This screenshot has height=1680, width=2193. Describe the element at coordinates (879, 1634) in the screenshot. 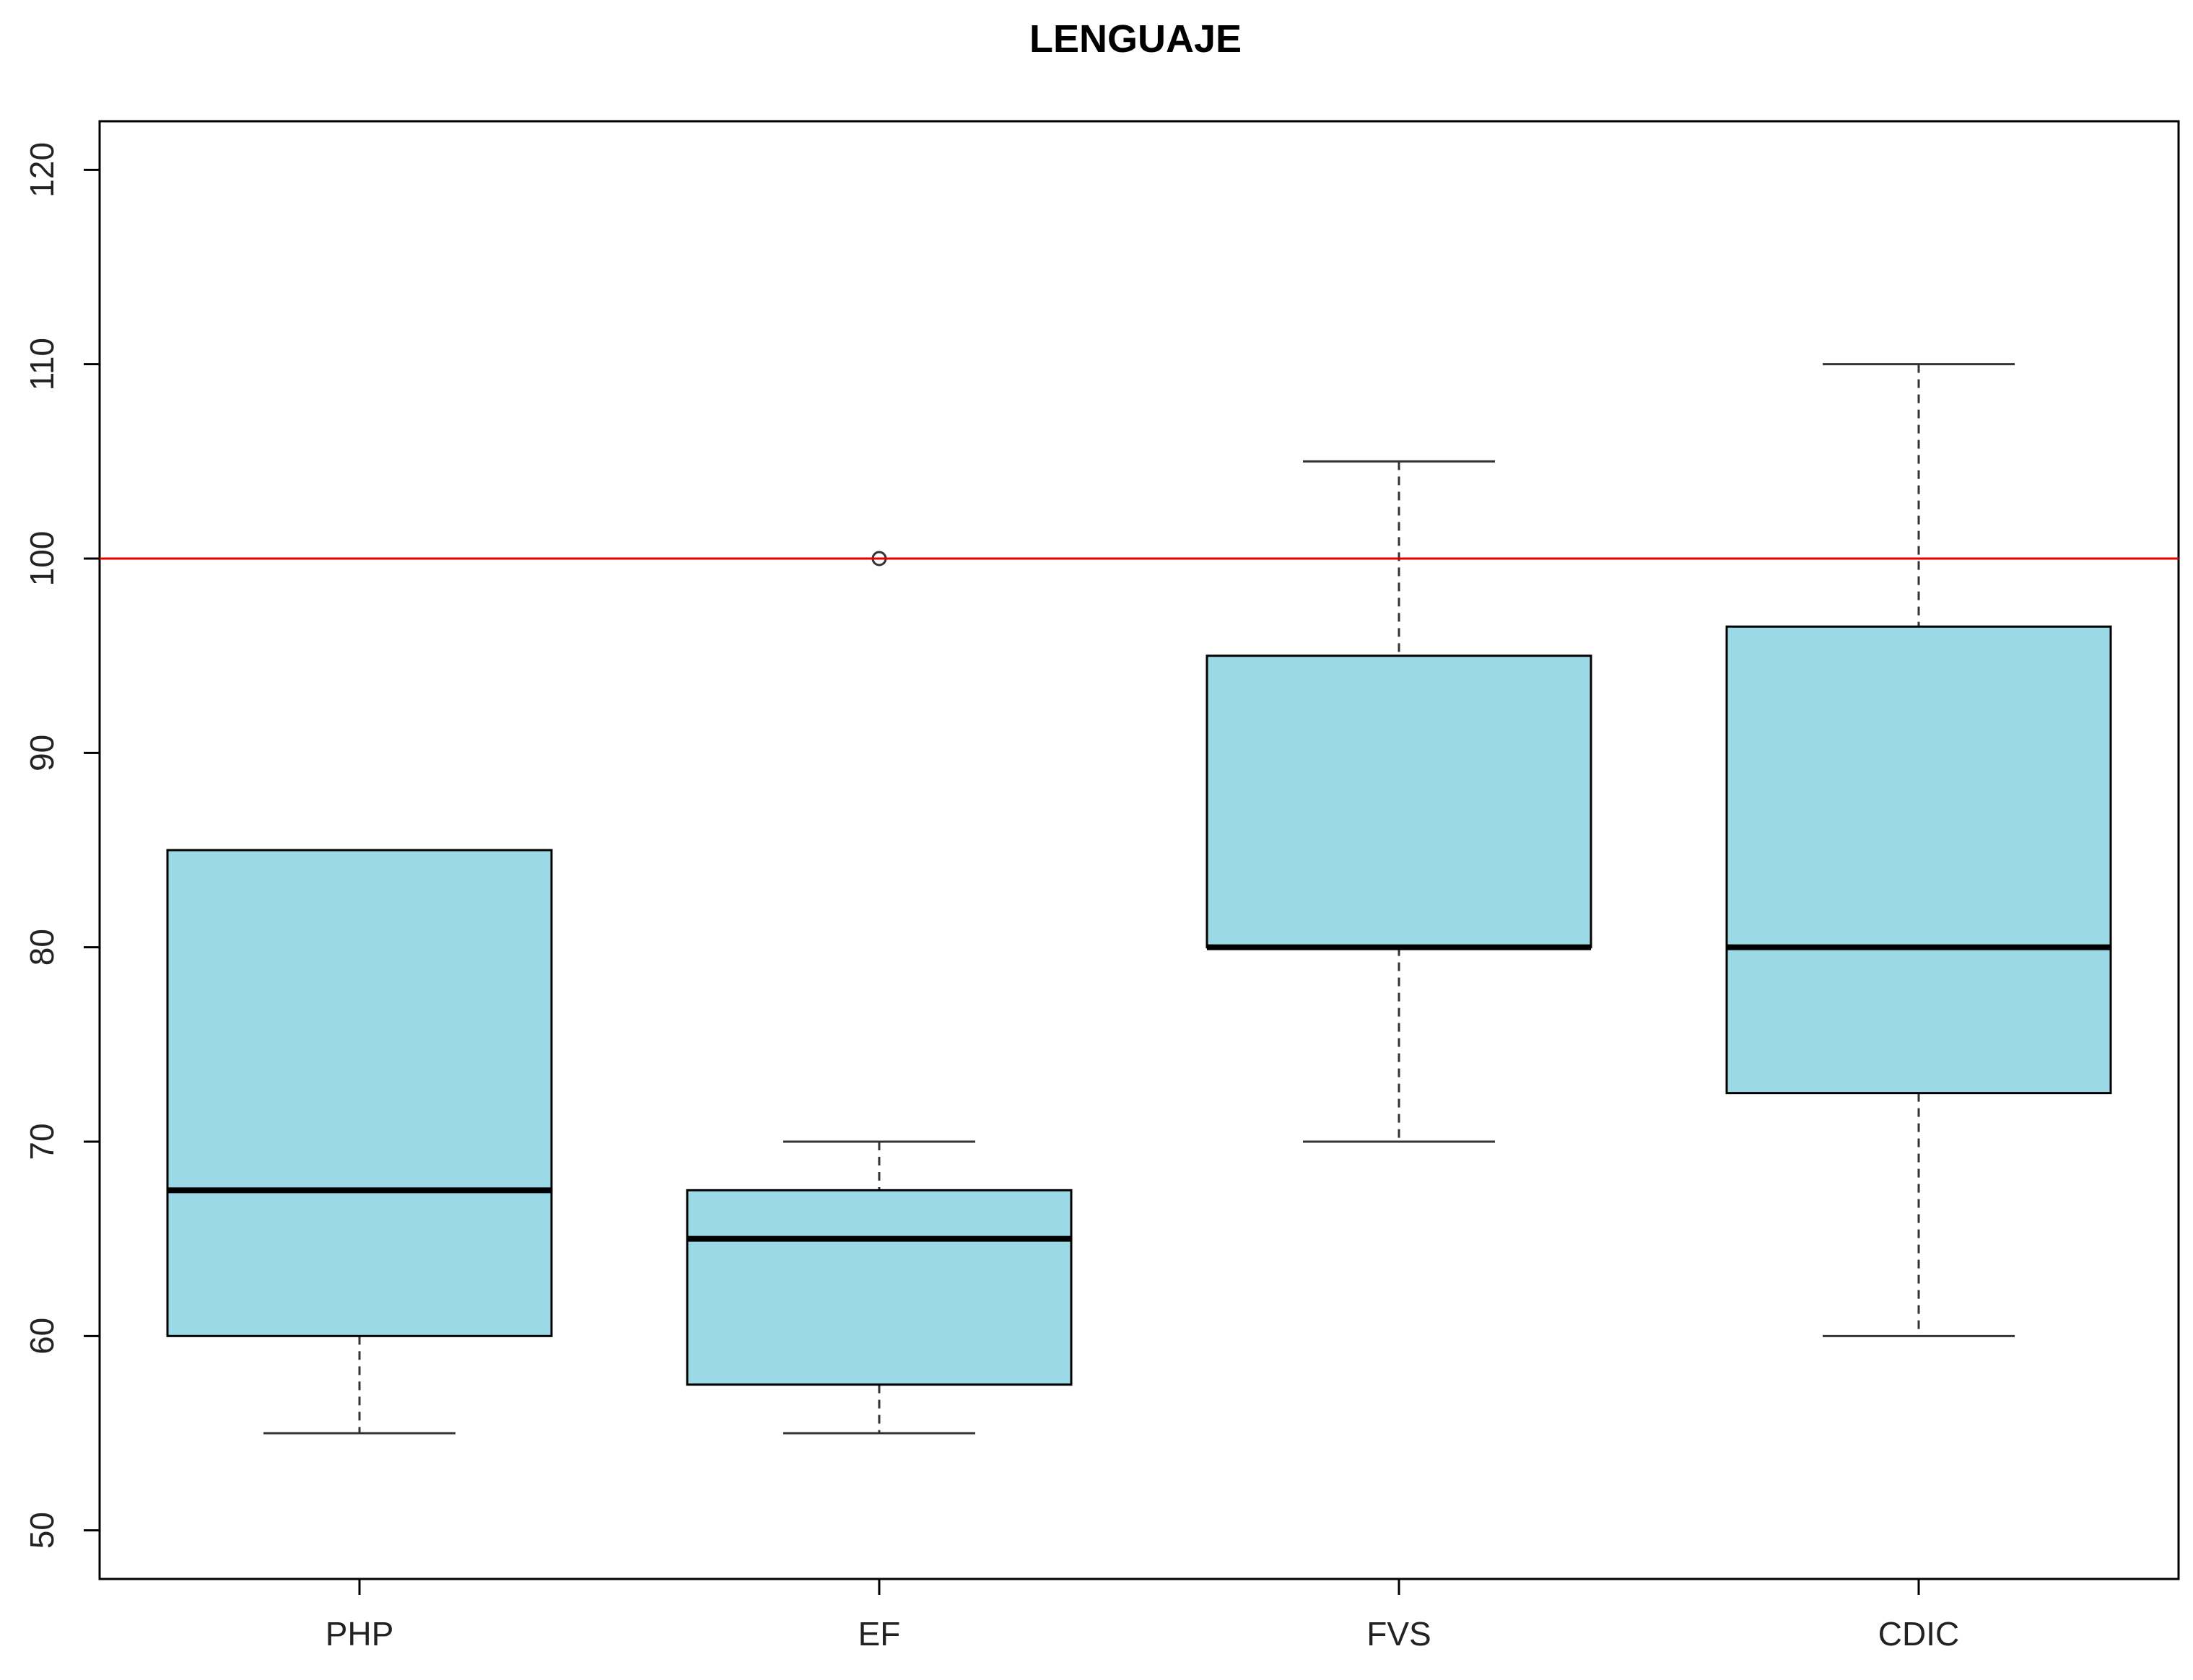

I see `x-tick-label: EF` at that location.